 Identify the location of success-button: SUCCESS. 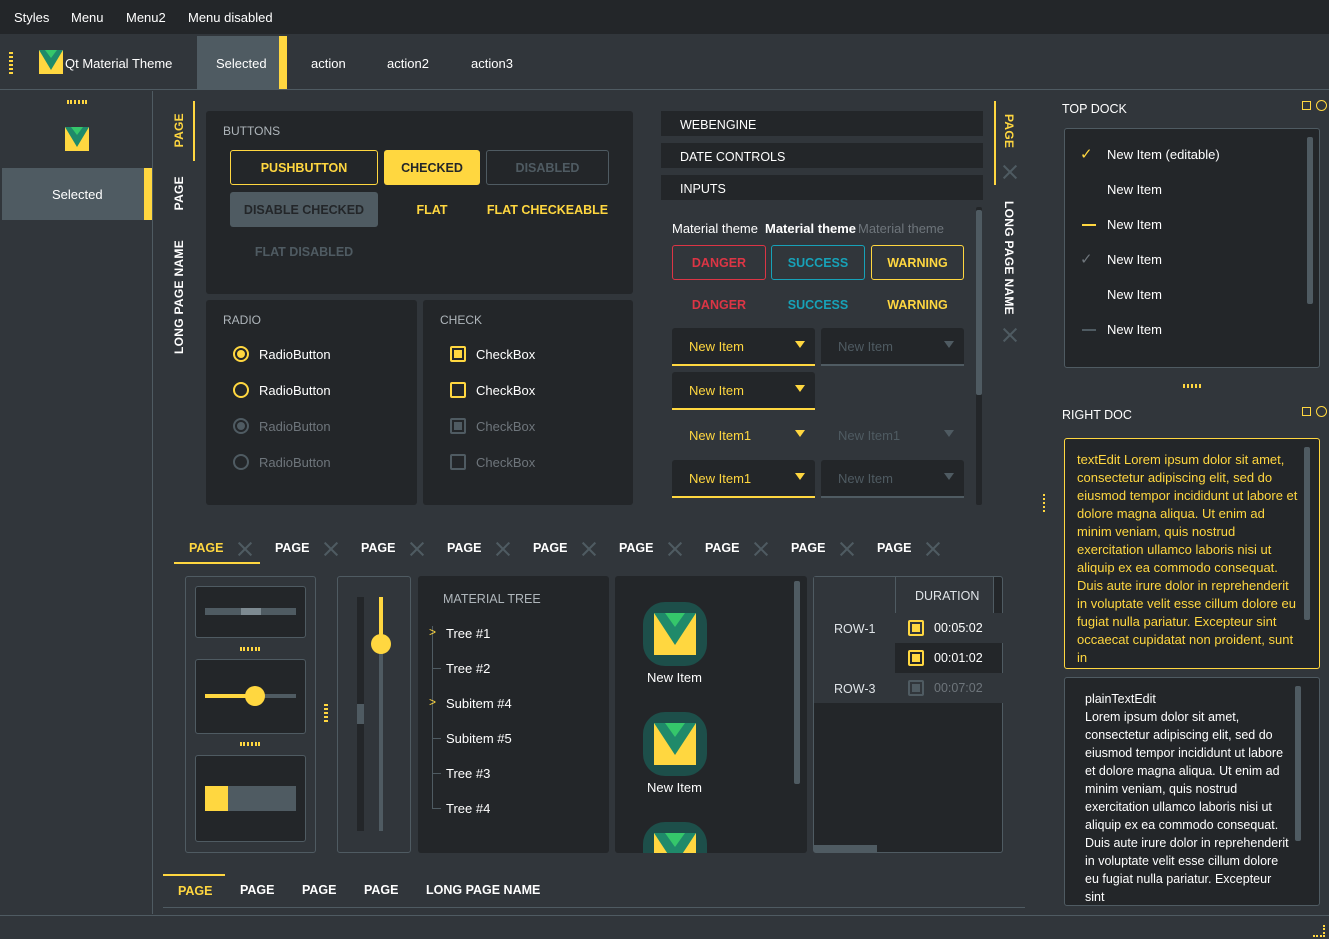
(818, 262).